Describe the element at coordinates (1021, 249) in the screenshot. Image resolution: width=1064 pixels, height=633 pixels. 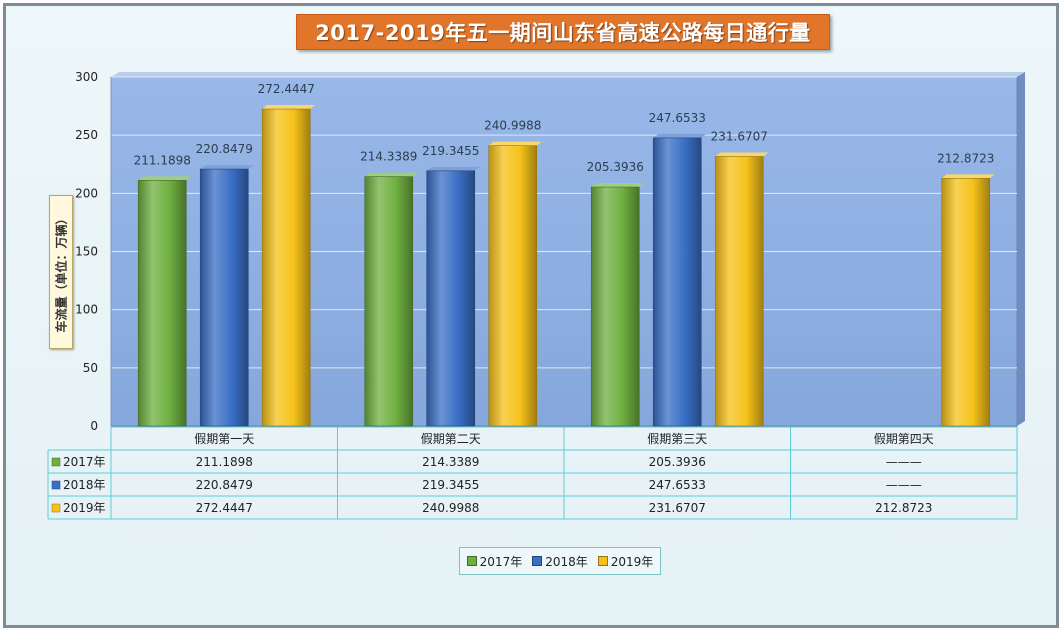
I see `plot-right-bevel` at that location.